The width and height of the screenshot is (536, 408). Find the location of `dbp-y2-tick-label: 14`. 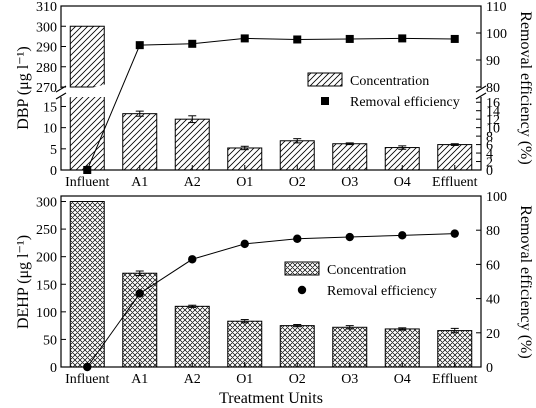

dbp-y2-tick-label: 14 is located at coordinates (493, 112).